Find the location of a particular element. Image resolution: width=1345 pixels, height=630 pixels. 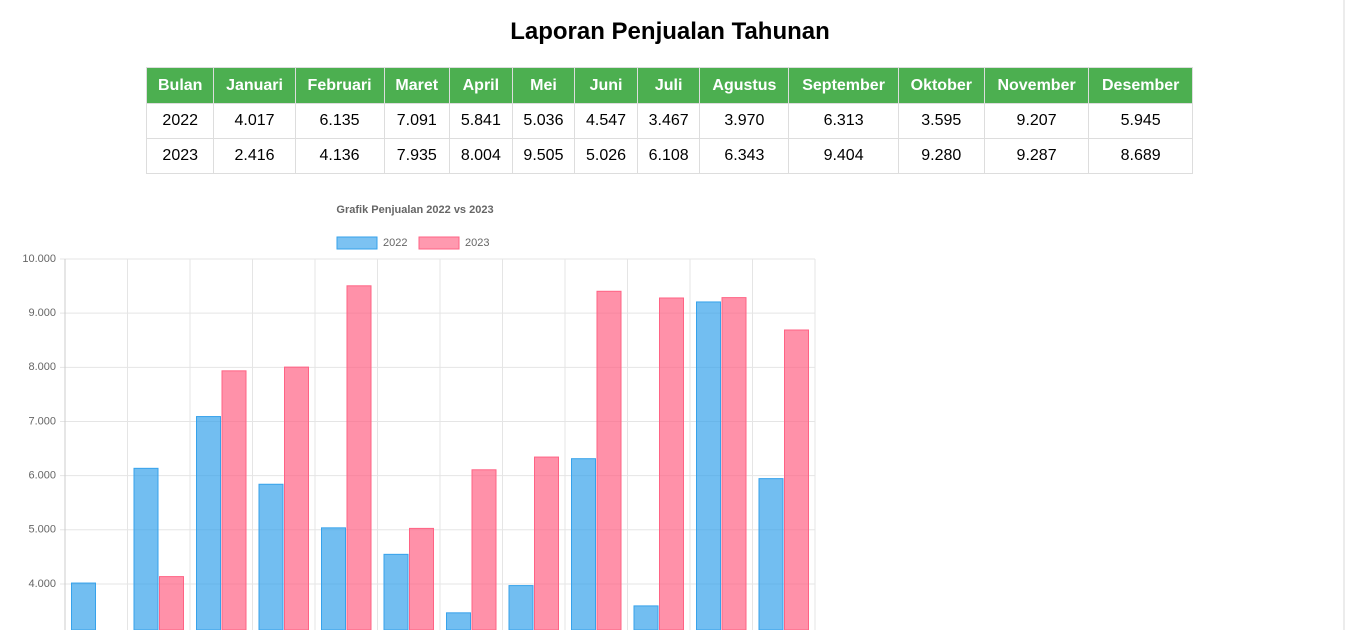

header-cell: Mei is located at coordinates (543, 85).